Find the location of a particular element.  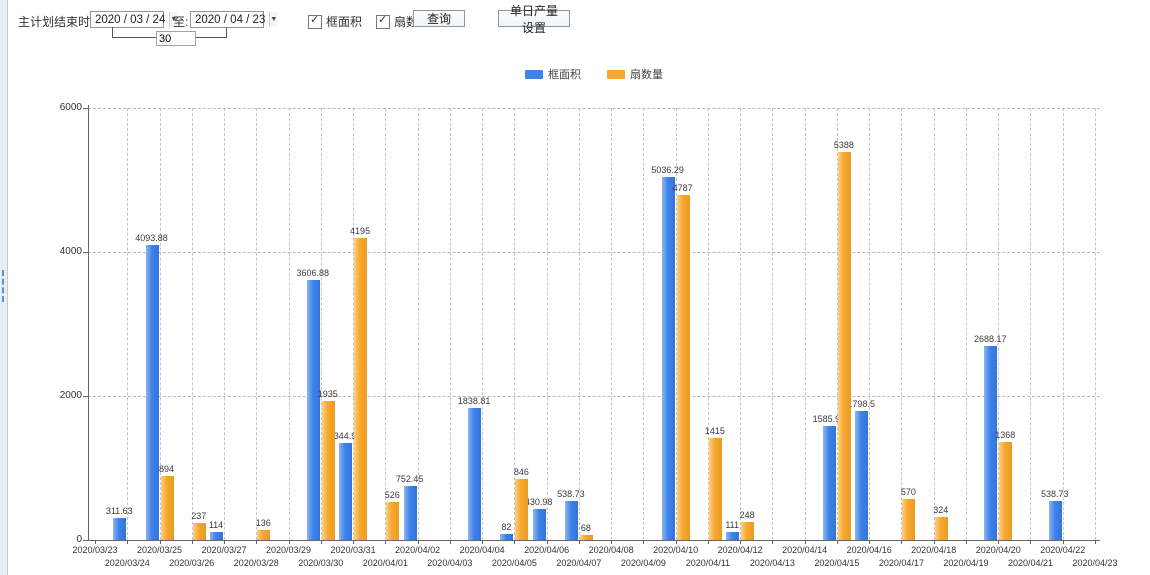

date-from-combobox: 2020 / 03 / 24 ▼ is located at coordinates (134, 19).